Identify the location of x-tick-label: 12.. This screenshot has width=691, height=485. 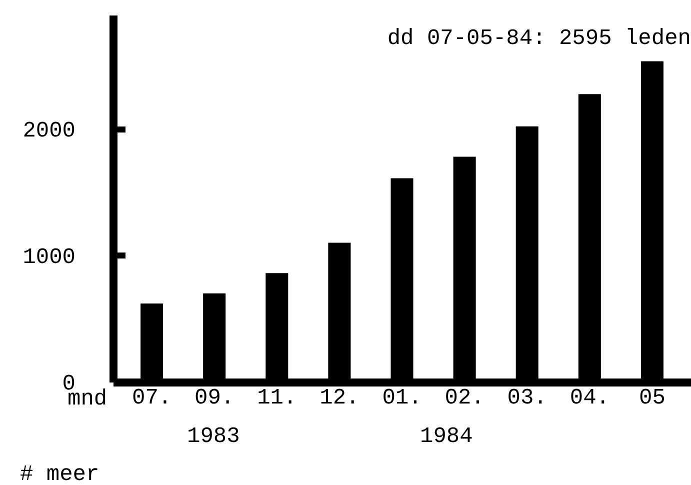
(340, 398).